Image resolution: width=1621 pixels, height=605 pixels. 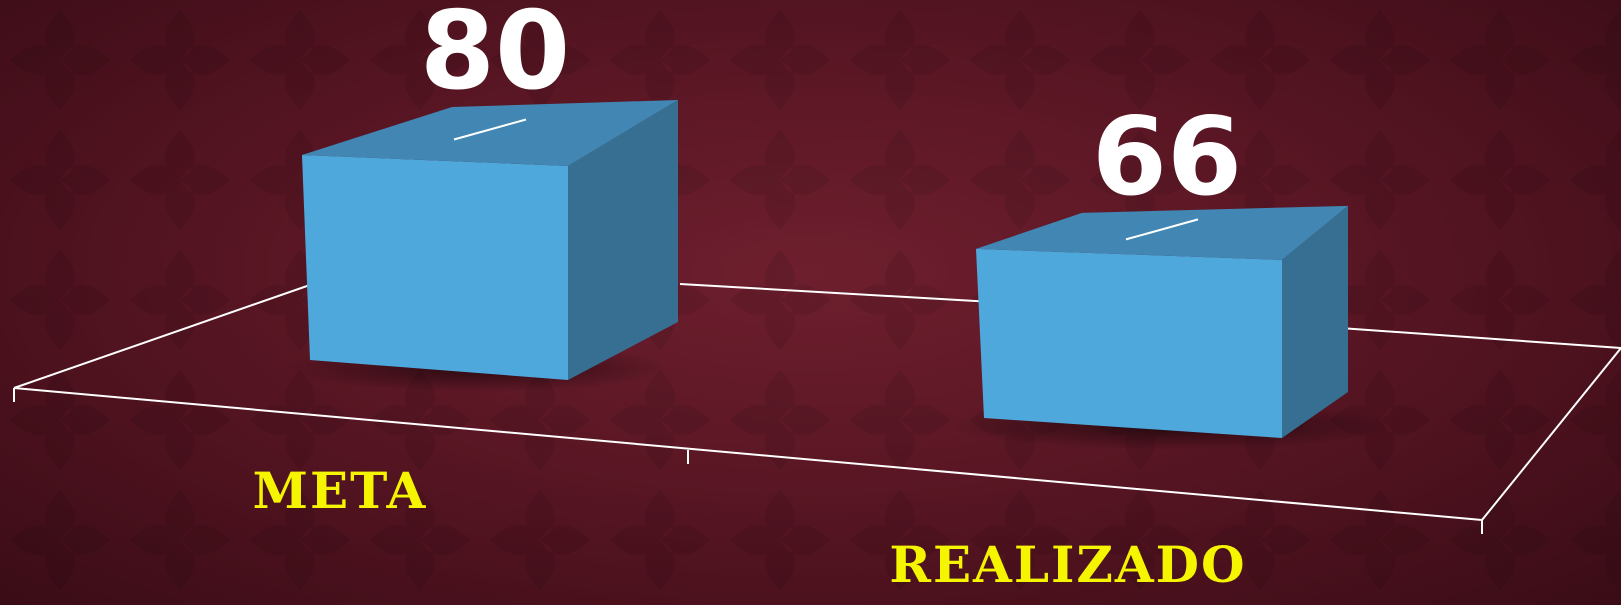 I want to click on data-label: 66, so click(x=1167, y=157).